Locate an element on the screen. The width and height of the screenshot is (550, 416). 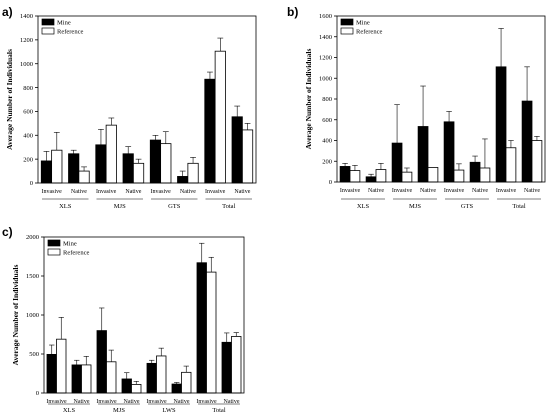
y-tick-label: 1000 is located at coordinates (32, 315).